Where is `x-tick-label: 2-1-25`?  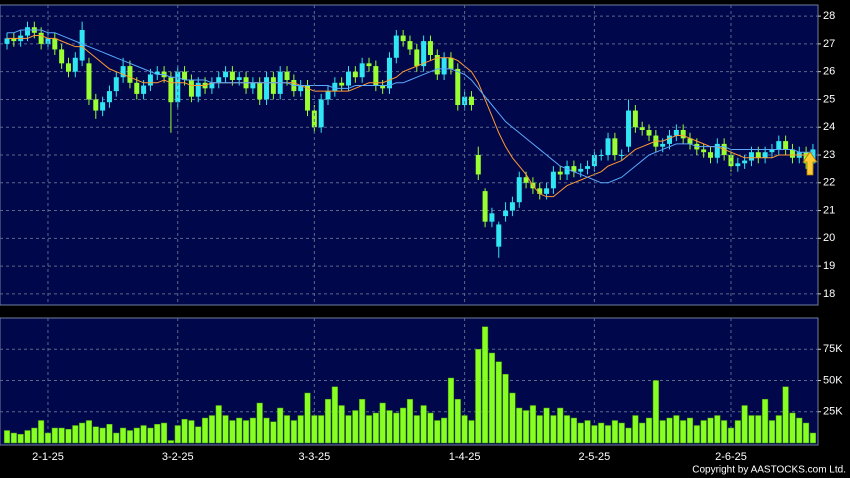
x-tick-label: 2-1-25 is located at coordinates (48, 457).